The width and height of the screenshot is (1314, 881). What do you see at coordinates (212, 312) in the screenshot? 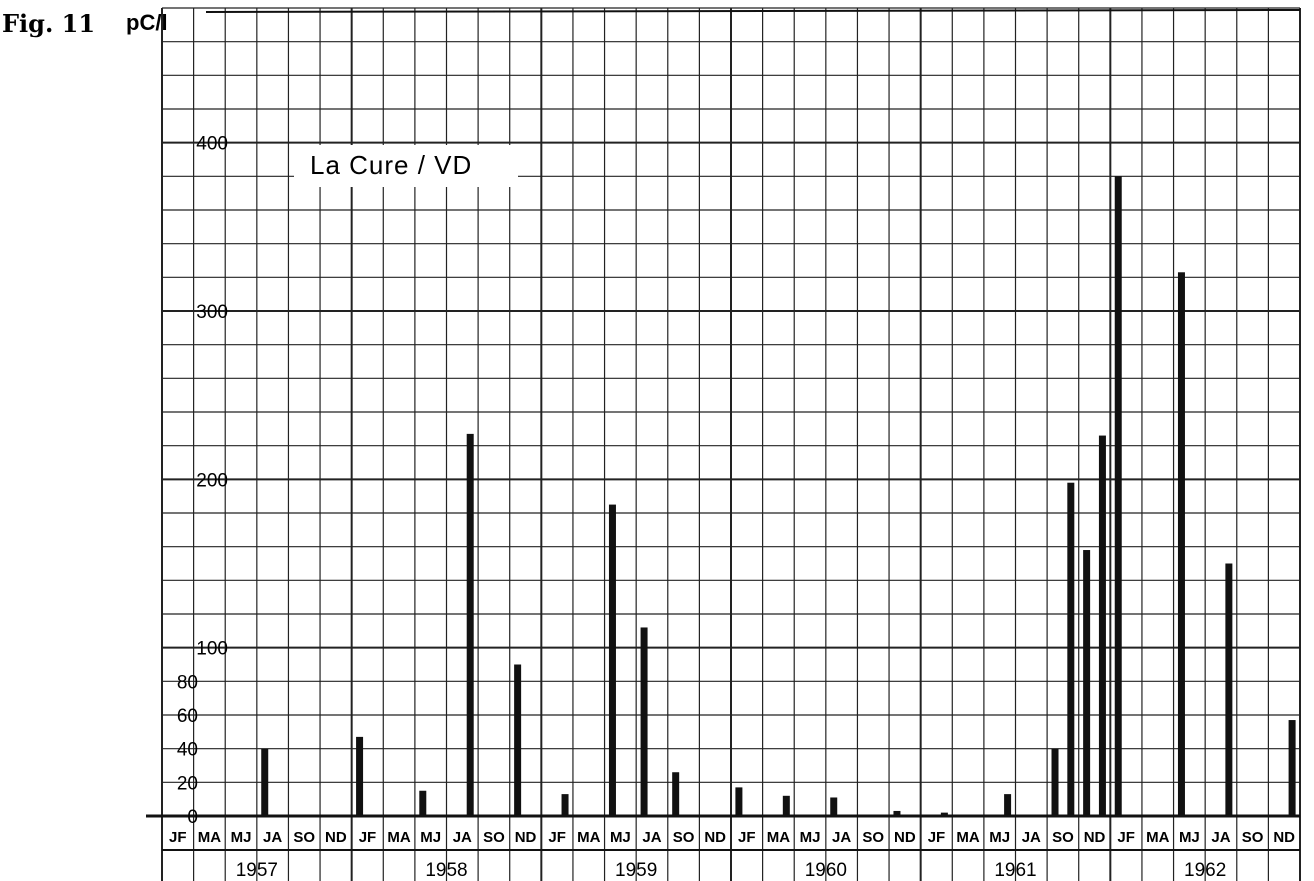
I see `y-tick-label: 300` at bounding box center [212, 312].